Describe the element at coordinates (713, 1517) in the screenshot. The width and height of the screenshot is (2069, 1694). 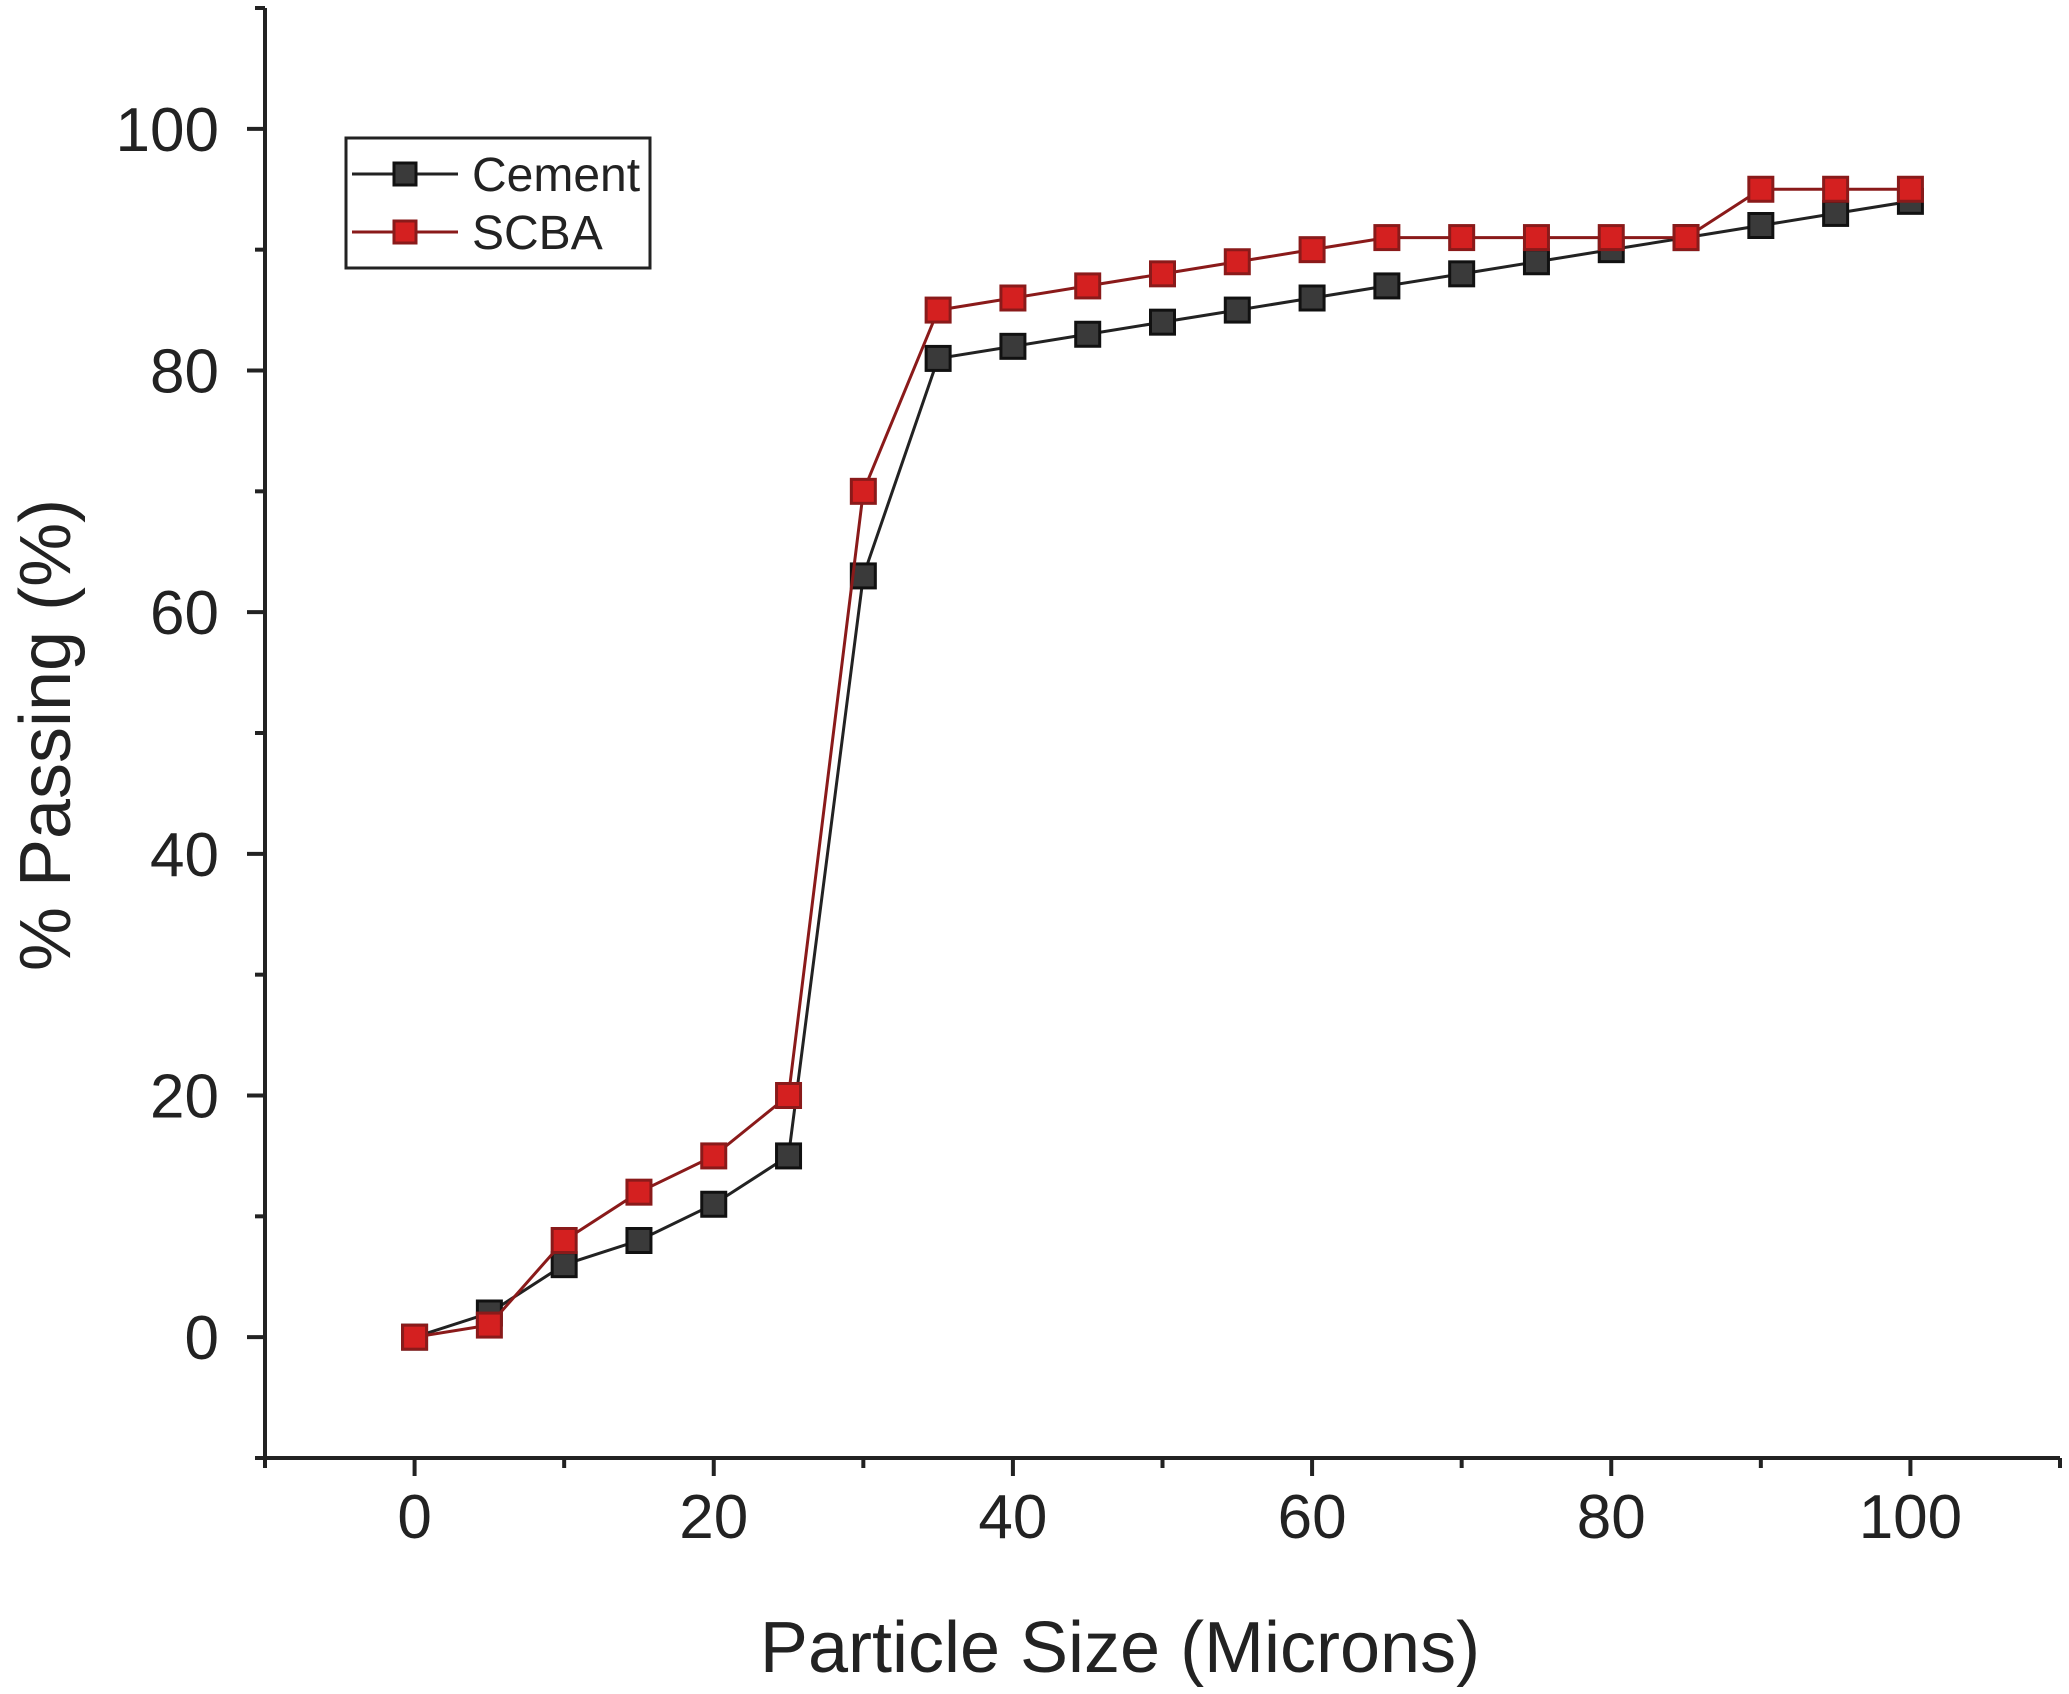
I see `x-tick-label: 20` at that location.